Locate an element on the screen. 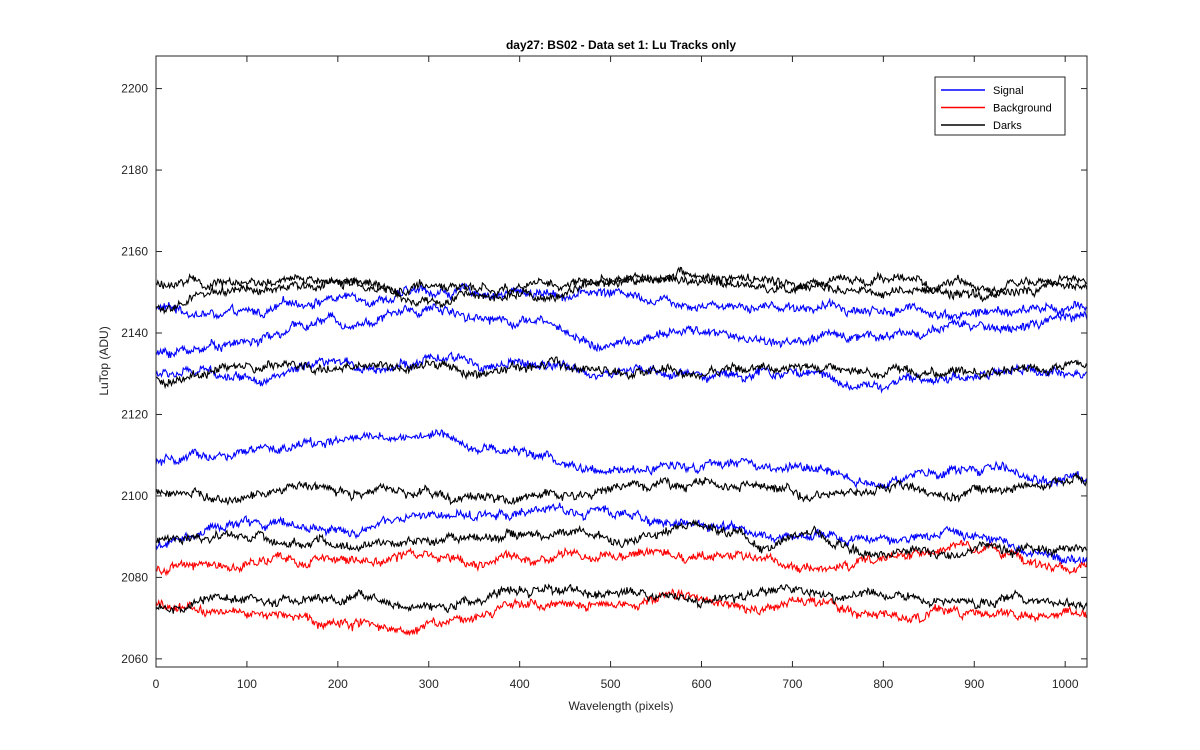 The height and width of the screenshot is (750, 1200). x-tick-label: 500 is located at coordinates (611, 684).